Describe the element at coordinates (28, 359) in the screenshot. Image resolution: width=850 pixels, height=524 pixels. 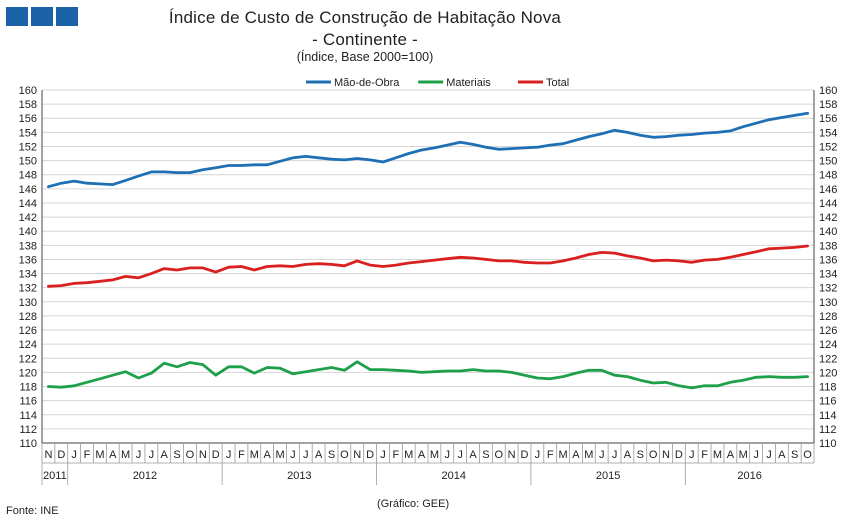
I see `y-tick-label-left: 122` at that location.